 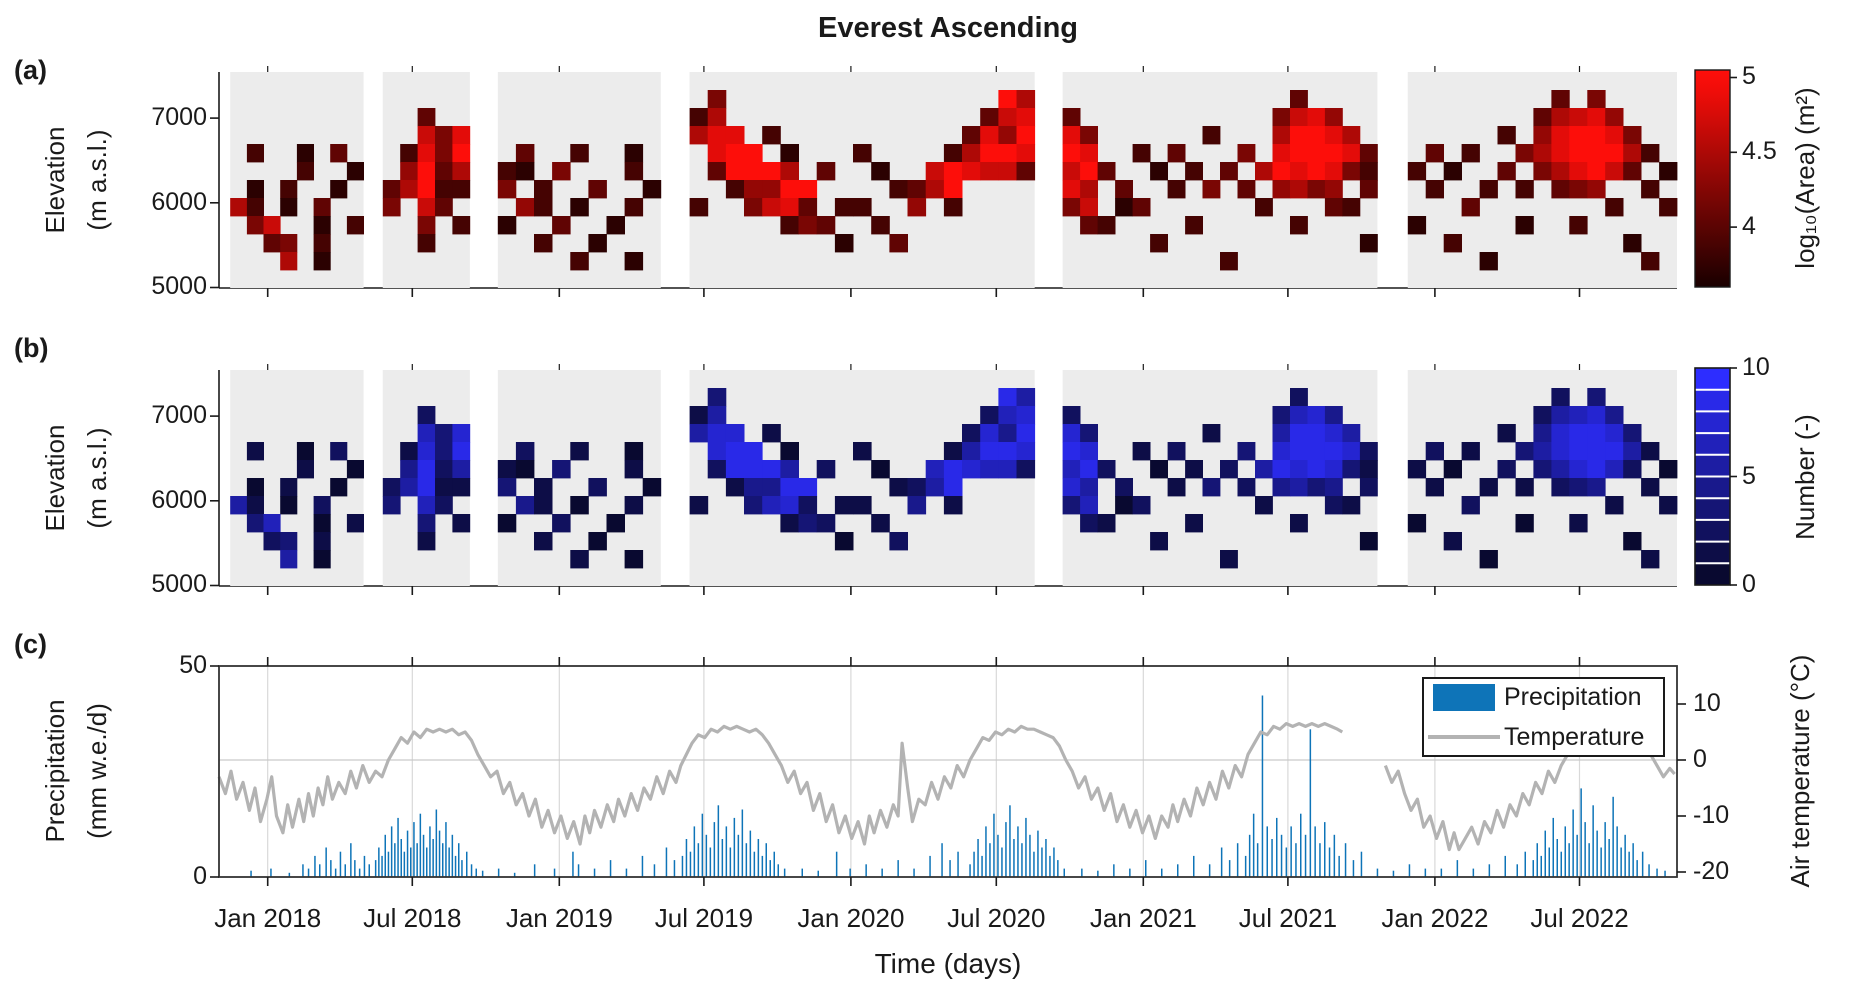 What do you see at coordinates (31, 348) in the screenshot?
I see `panel-label-b: (b)` at bounding box center [31, 348].